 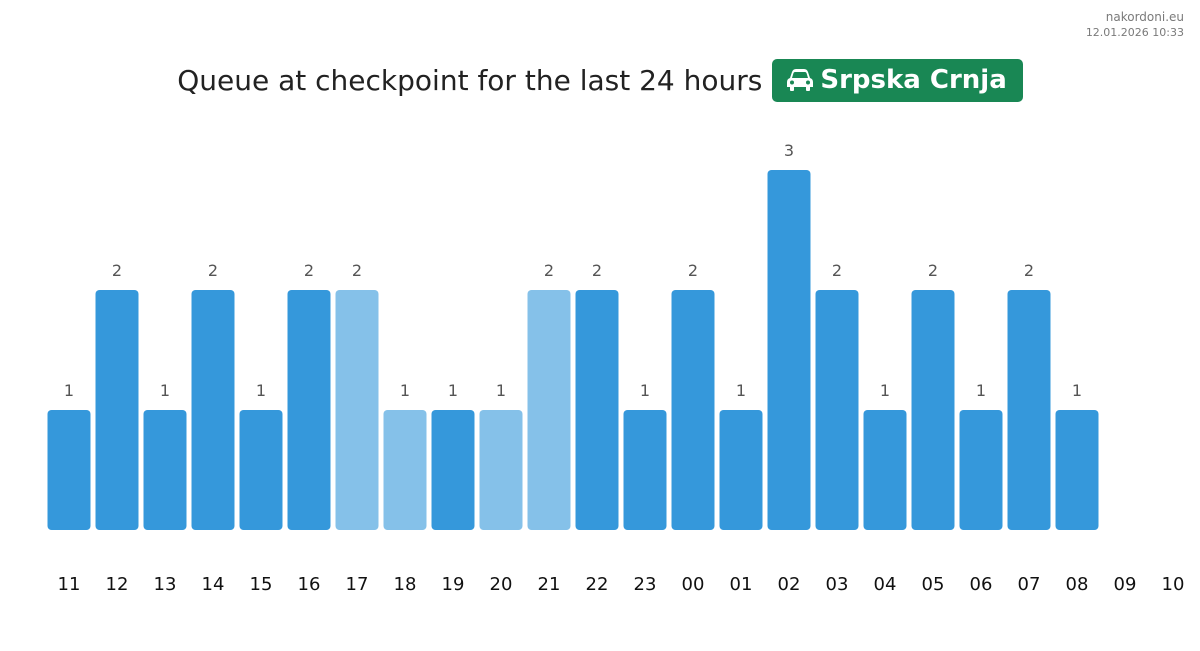 What do you see at coordinates (597, 270) in the screenshot?
I see `data-label-22: 2` at bounding box center [597, 270].